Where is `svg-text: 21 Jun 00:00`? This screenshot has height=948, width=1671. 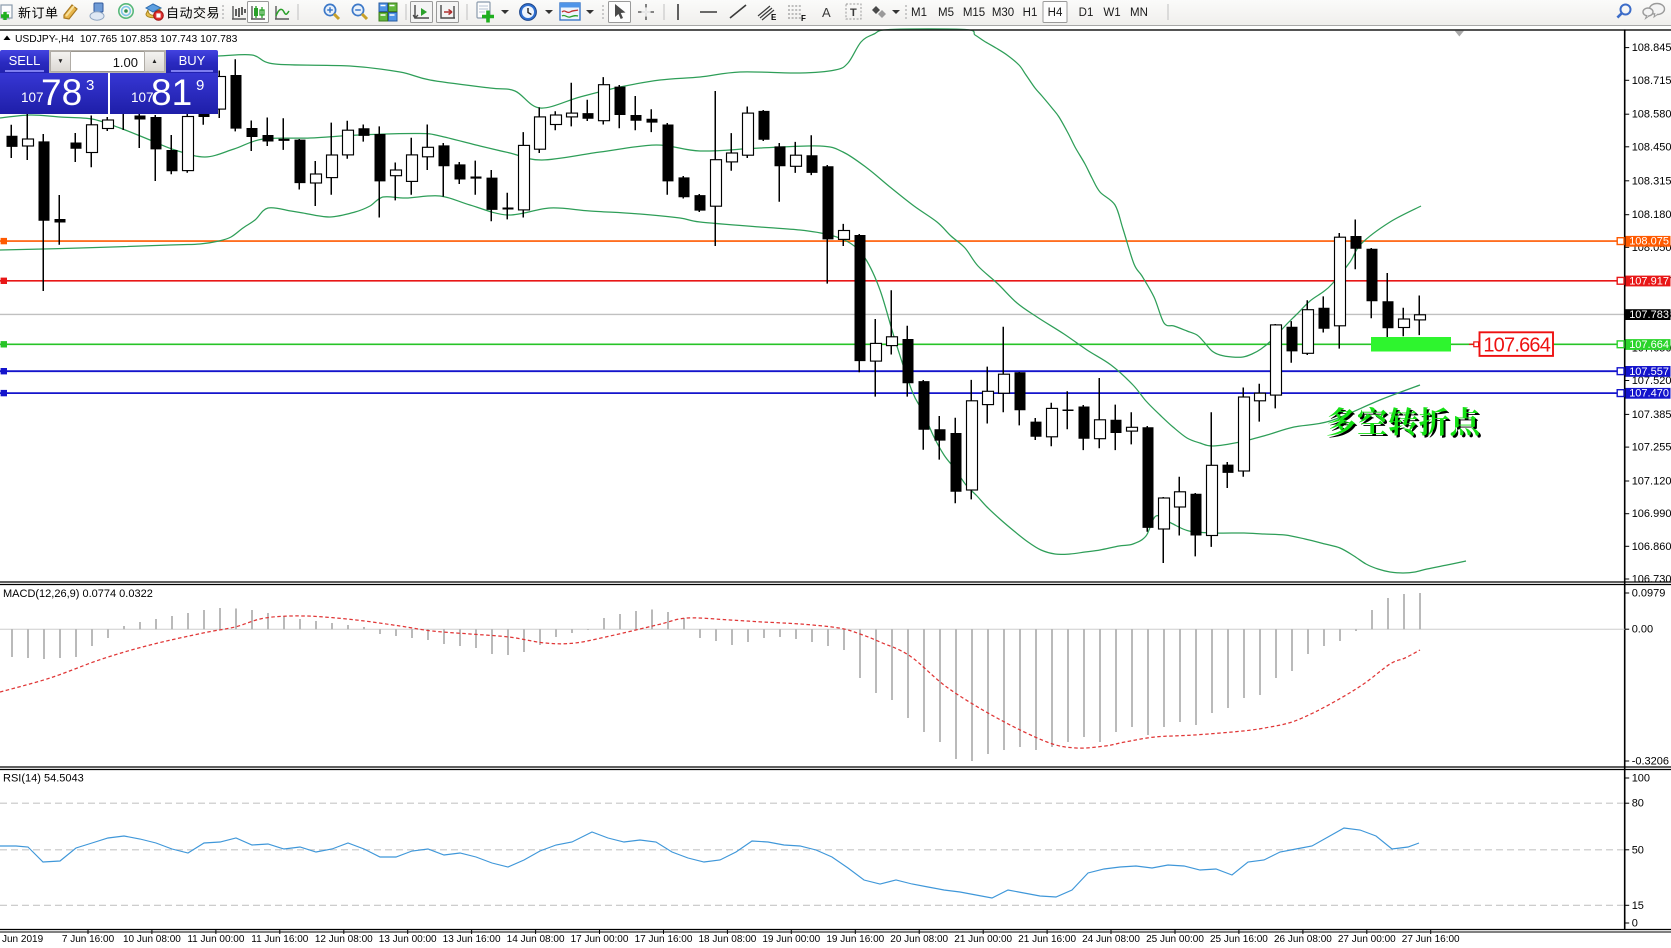
svg-text: 21 Jun 00:00 is located at coordinates (983, 939).